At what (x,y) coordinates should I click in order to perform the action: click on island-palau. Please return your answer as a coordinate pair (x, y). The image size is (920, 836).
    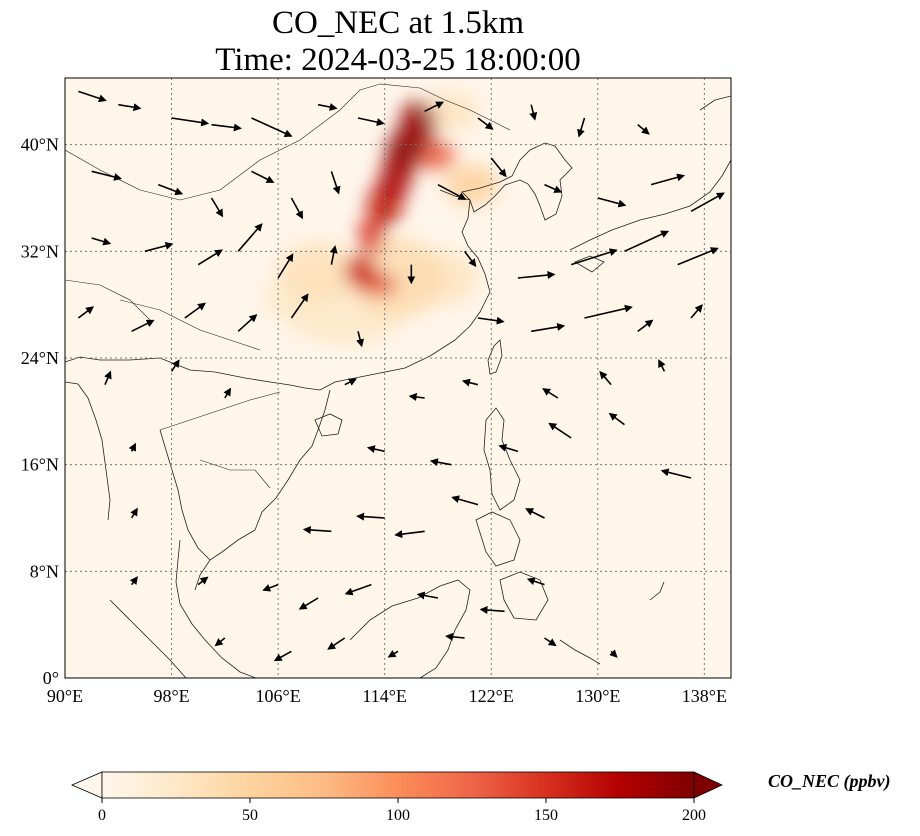
    Looking at the image, I should click on (657, 591).